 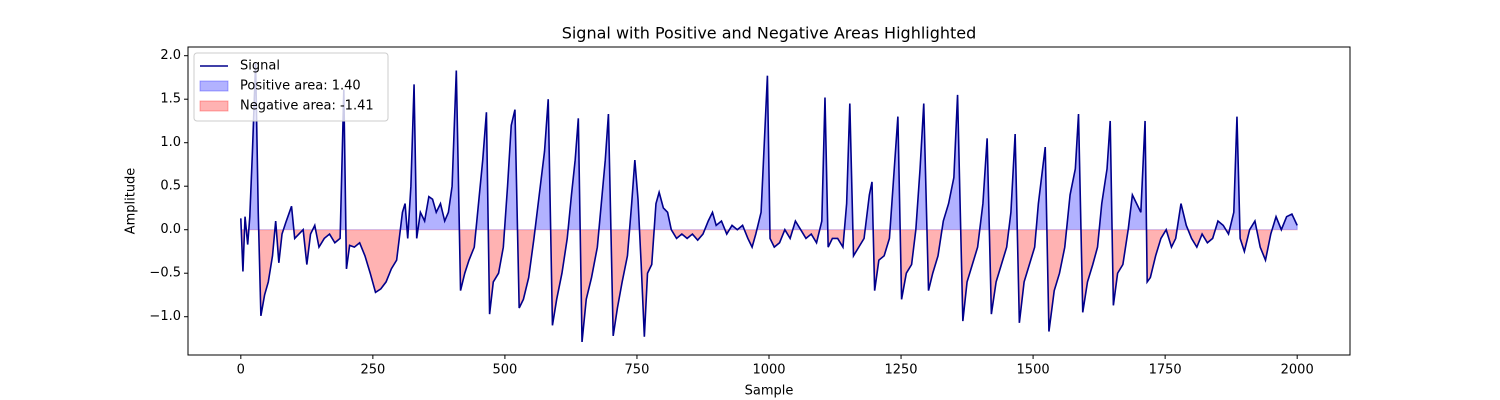 I want to click on y-tick-label: 1.5, so click(x=170, y=99).